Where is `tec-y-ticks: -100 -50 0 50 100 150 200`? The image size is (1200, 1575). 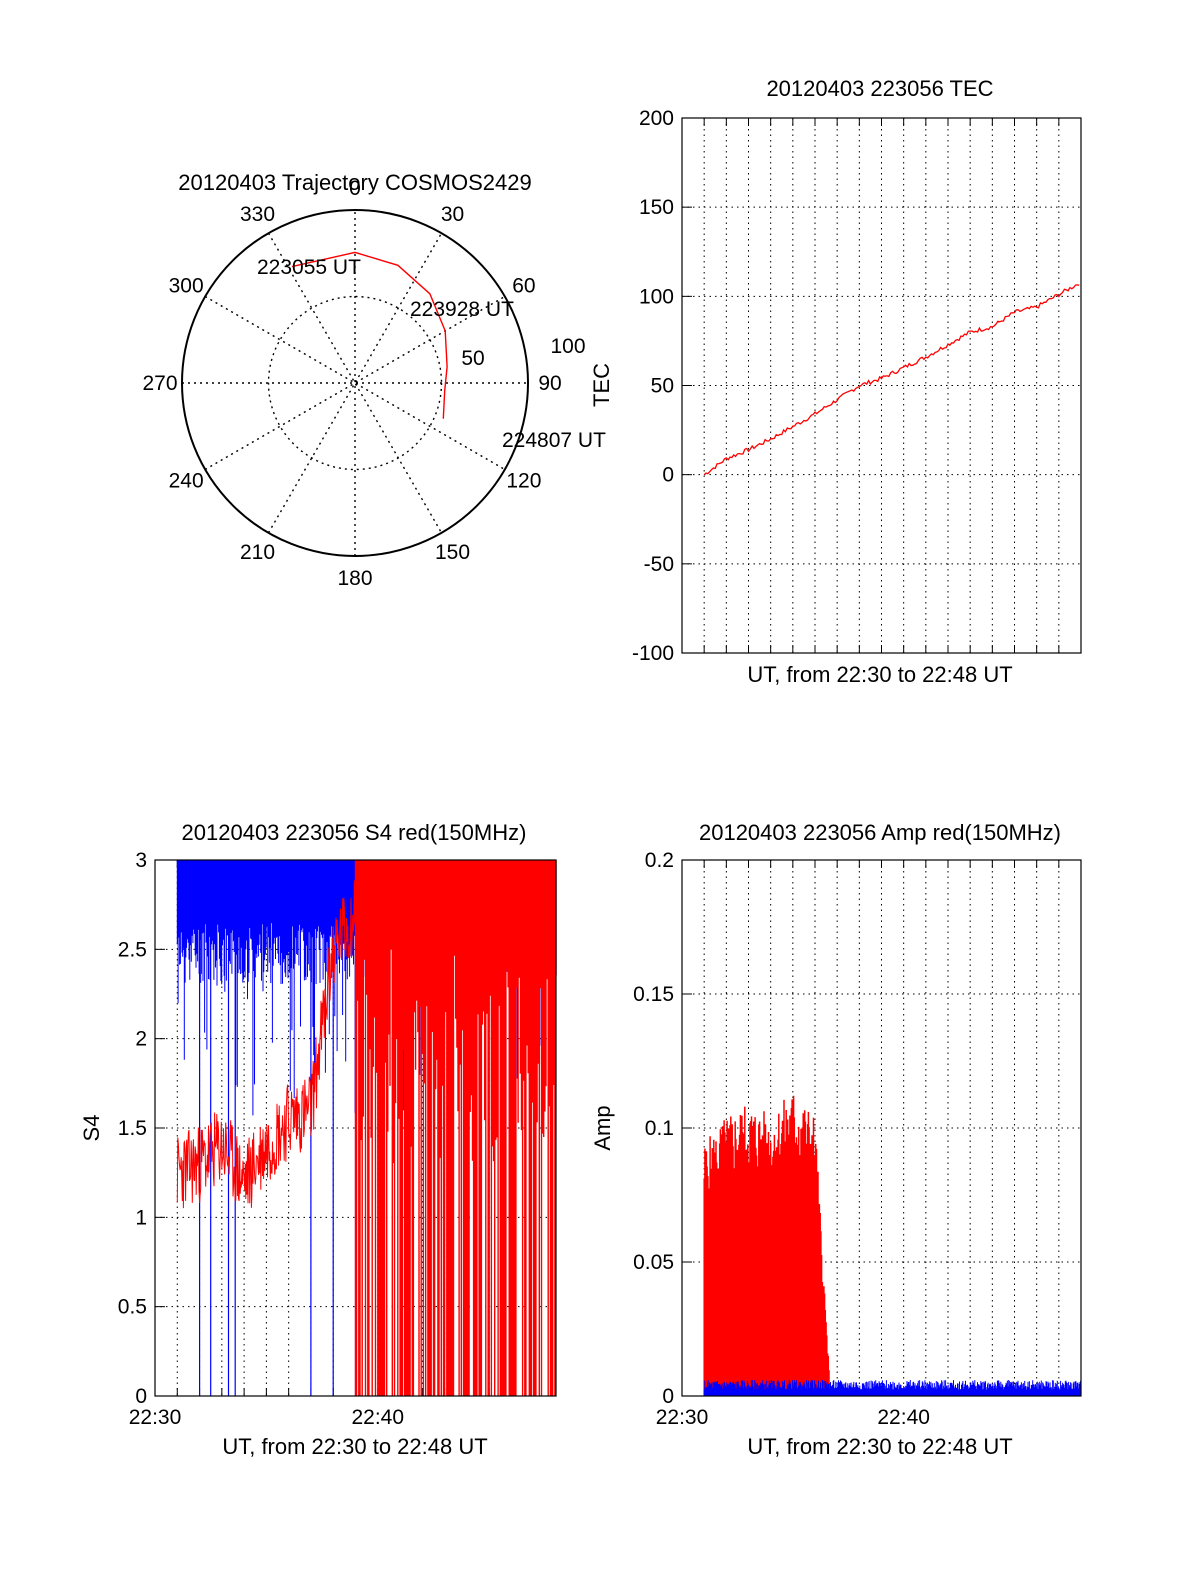
tec-y-ticks: -100 -50 0 50 100 150 200 is located at coordinates (662, 386).